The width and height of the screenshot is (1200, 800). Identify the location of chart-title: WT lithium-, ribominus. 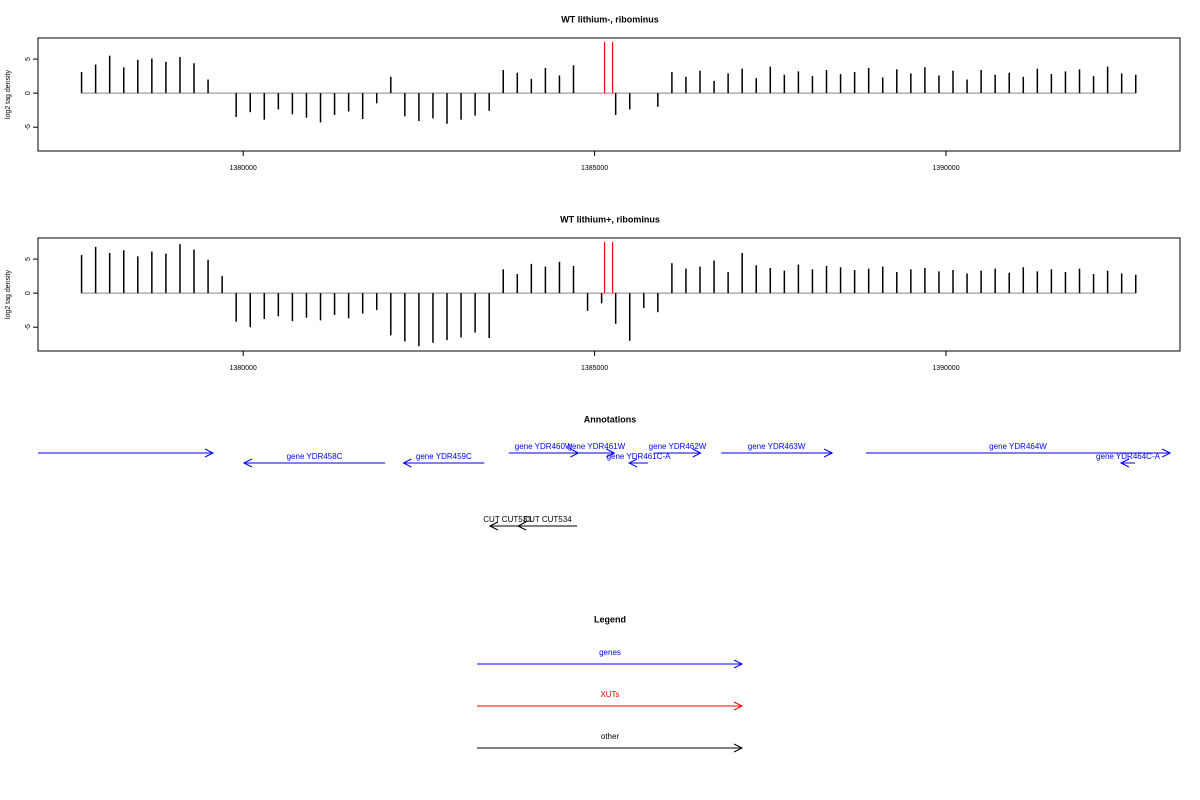
(610, 19).